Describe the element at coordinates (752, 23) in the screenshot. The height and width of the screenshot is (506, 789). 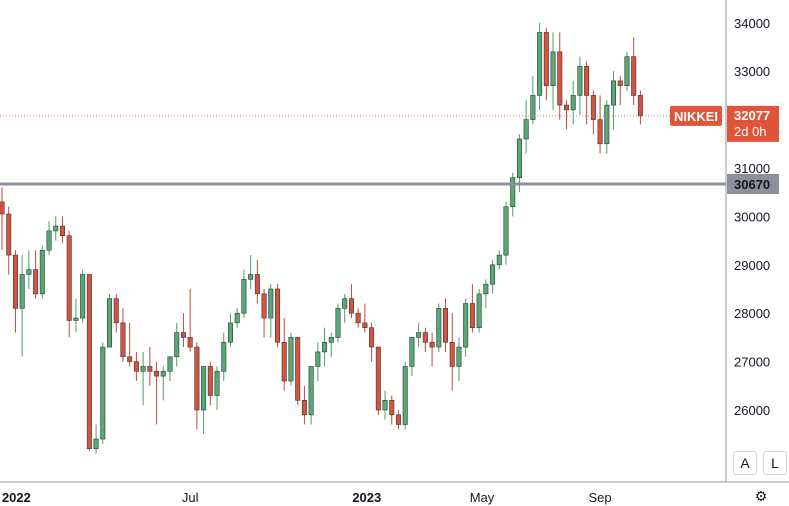
I see `price-tick-label: 34000` at that location.